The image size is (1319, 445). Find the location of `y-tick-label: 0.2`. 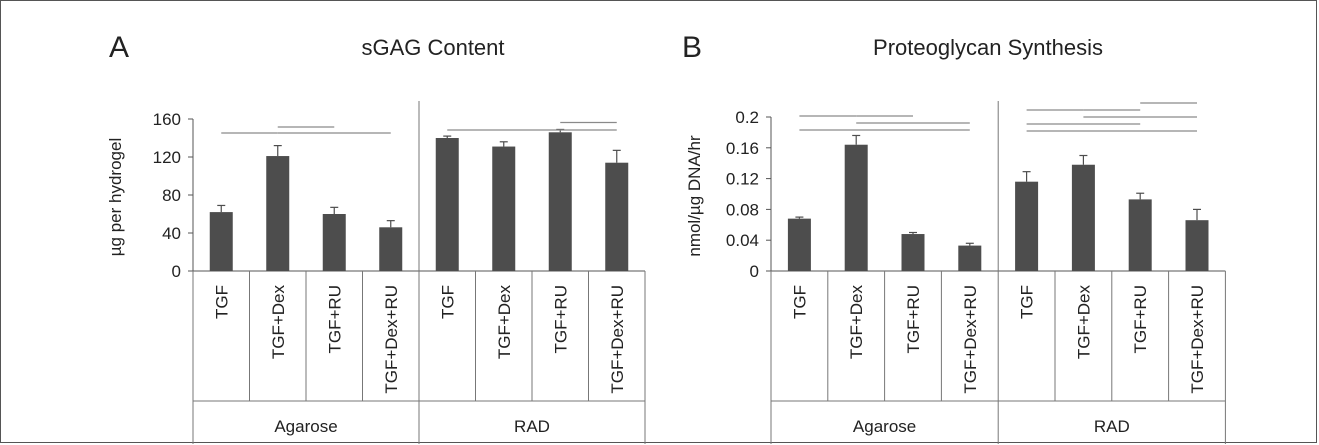

y-tick-label: 0.2 is located at coordinates (747, 117).